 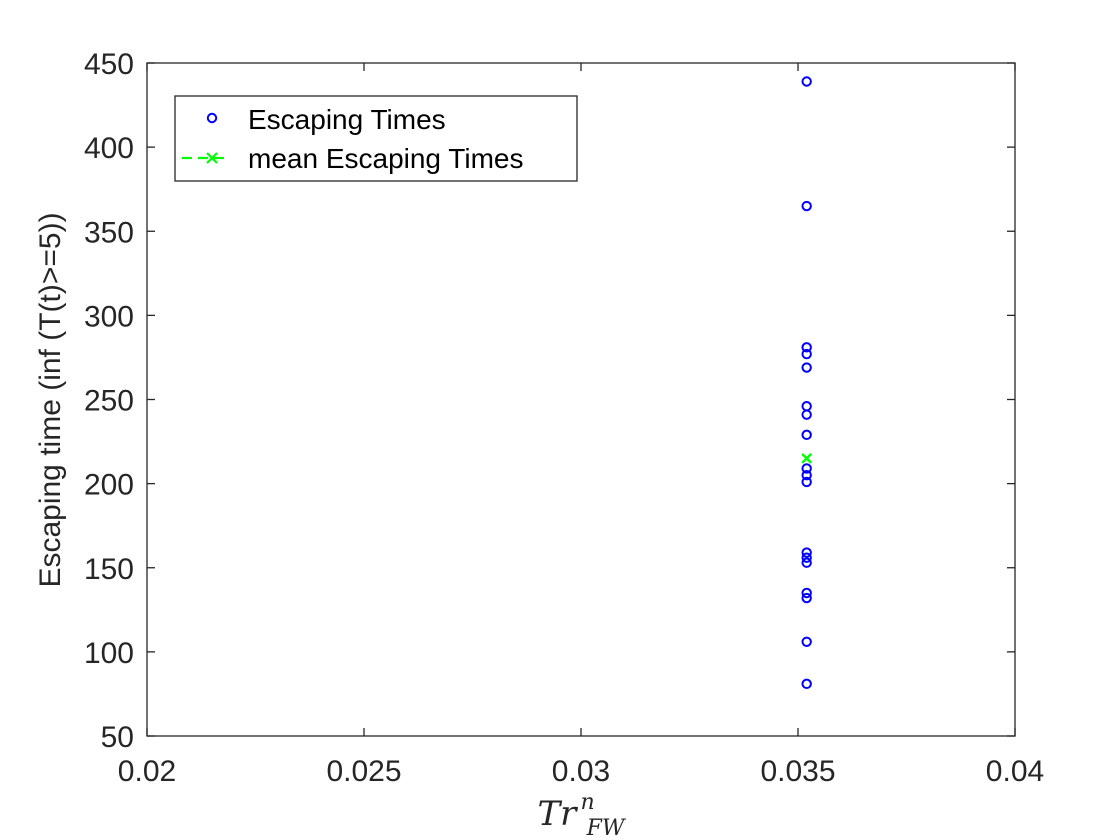 I want to click on y-tick-labels: 50 100 150 200 250 300 350 400 450, so click(x=109, y=401).